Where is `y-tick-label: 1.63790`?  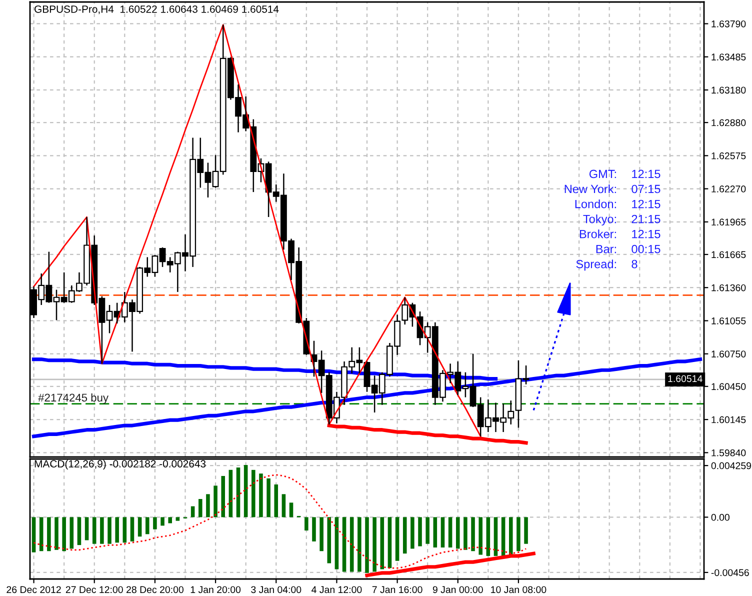 y-tick-label: 1.63790 is located at coordinates (729, 24).